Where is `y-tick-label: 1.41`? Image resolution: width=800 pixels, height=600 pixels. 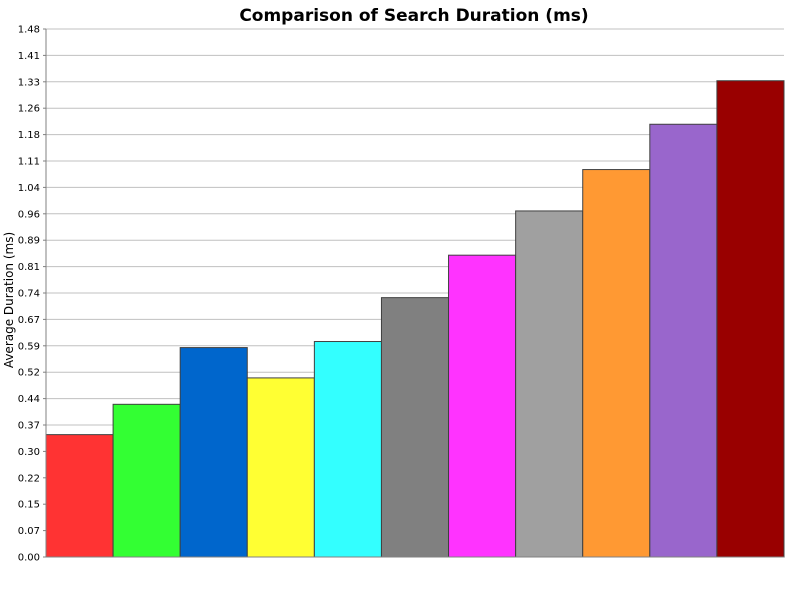
y-tick-label: 1.41 is located at coordinates (29, 56).